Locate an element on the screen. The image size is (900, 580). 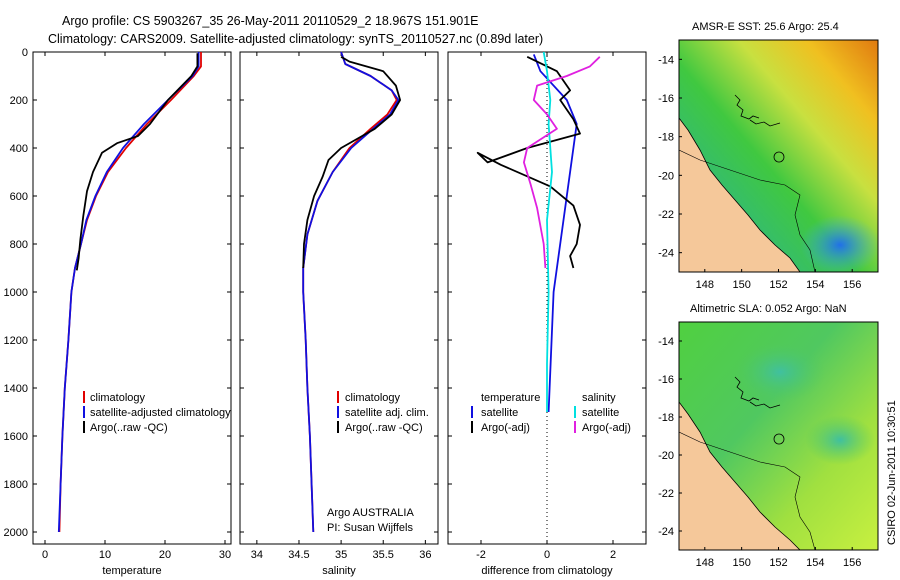
y-tick-label: 200 is located at coordinates (19, 101).